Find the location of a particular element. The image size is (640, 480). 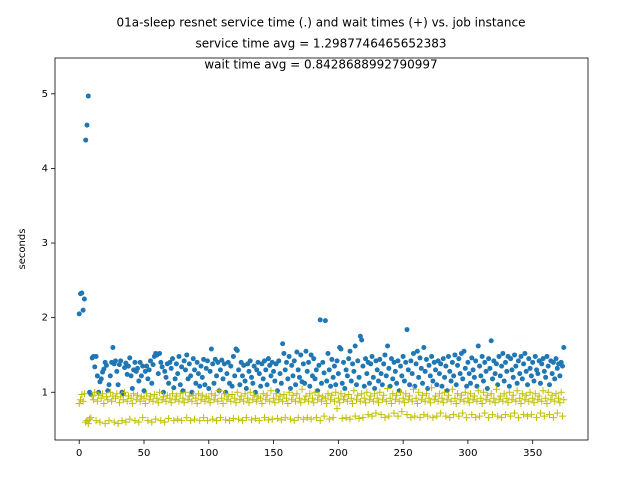

y-tick-label: 4 is located at coordinates (45, 168).